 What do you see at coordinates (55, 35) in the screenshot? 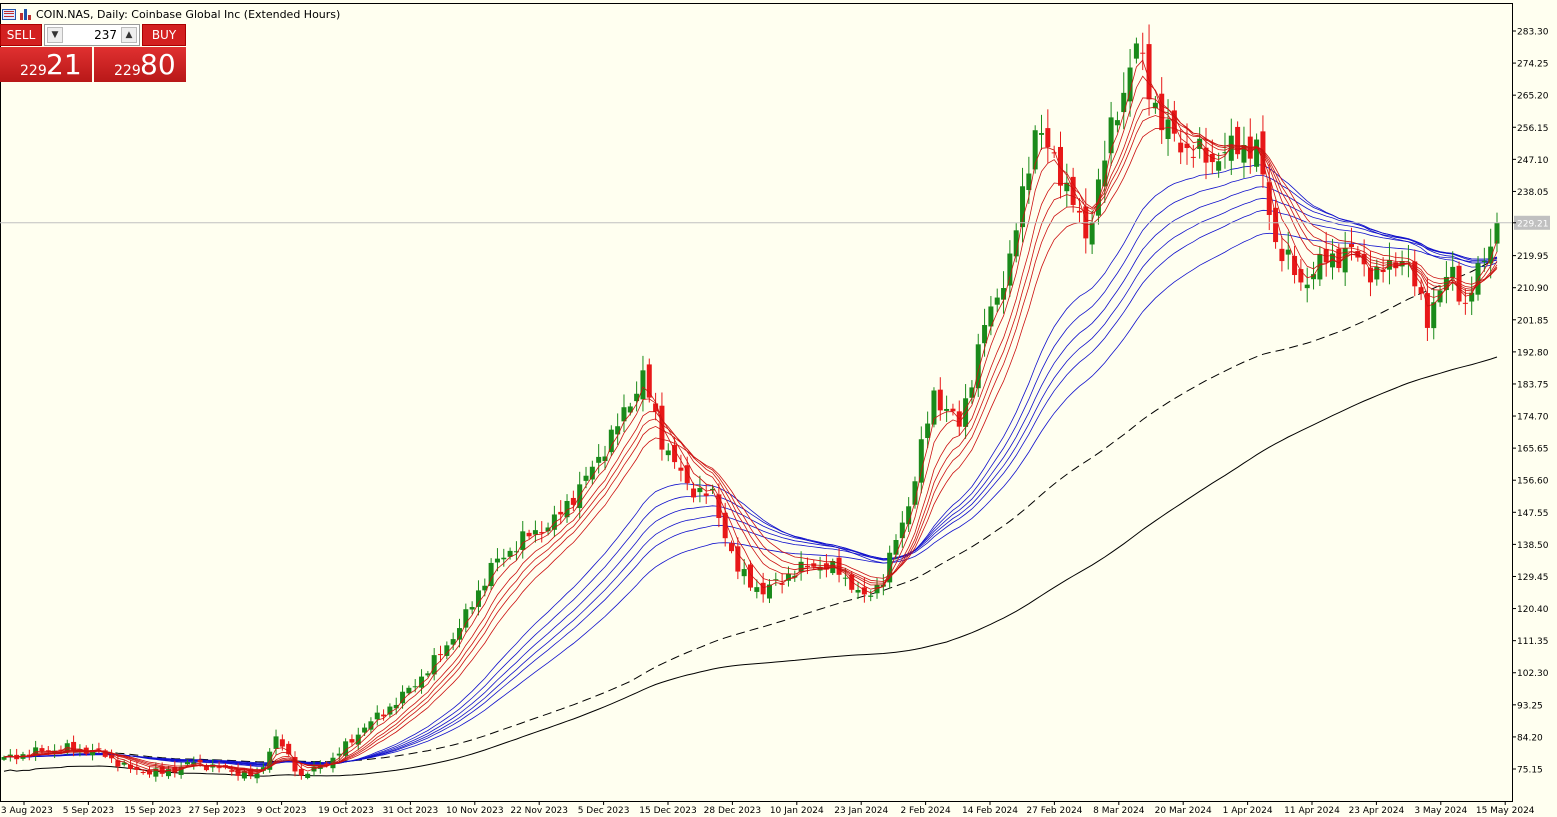
I see `volume-decrease-icon: ▼` at bounding box center [55, 35].